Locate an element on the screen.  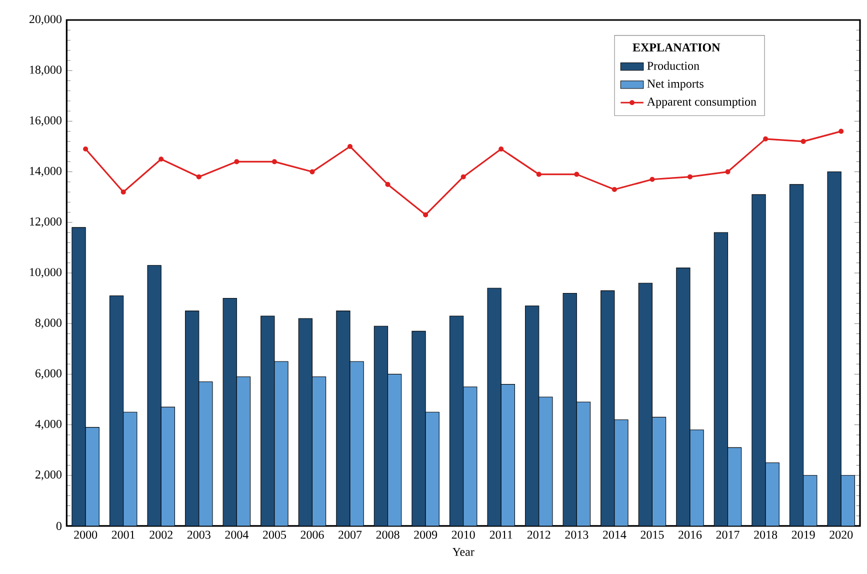
x-tick-label: 2017 is located at coordinates (728, 534).